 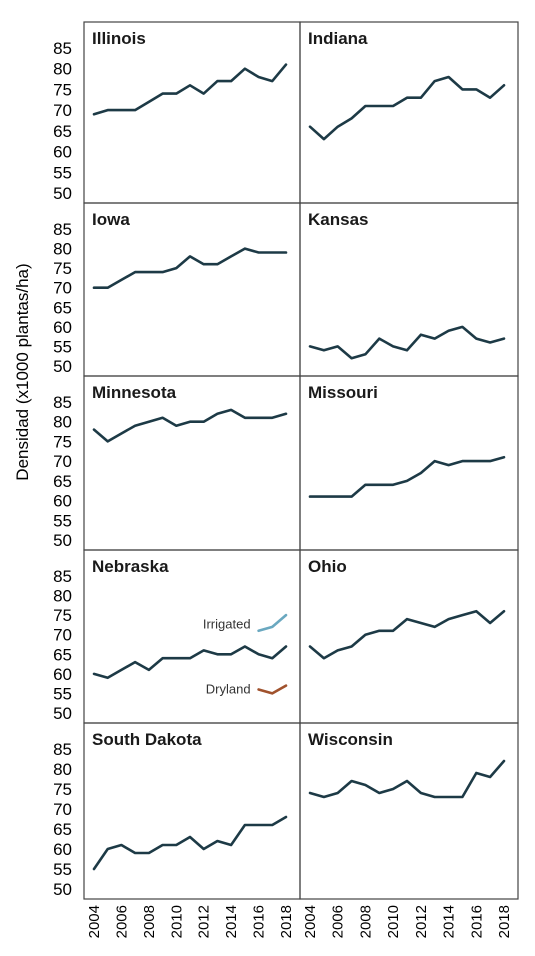 I want to click on panel-title-wisconsin: Wisconsin, so click(x=350, y=739).